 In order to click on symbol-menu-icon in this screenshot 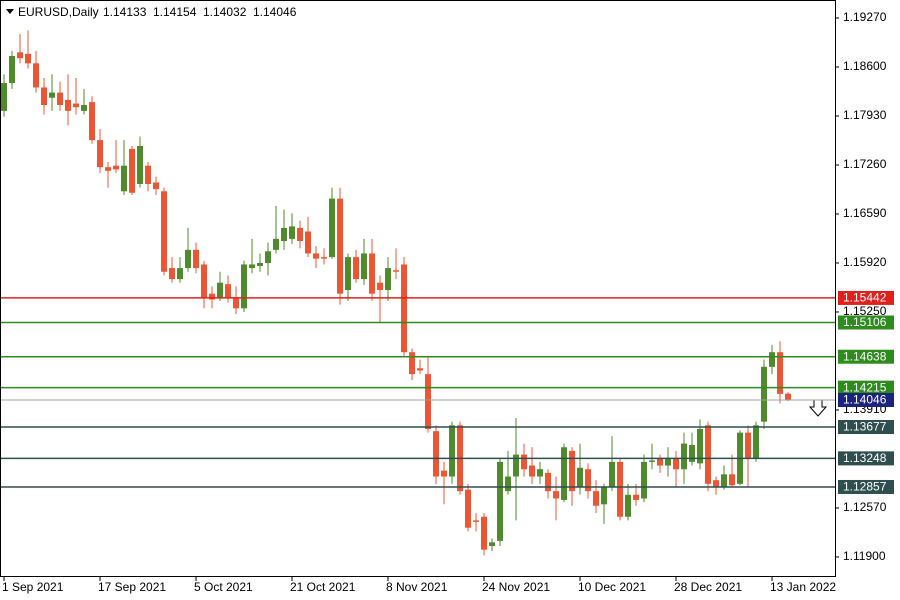, I will do `click(10, 11)`.